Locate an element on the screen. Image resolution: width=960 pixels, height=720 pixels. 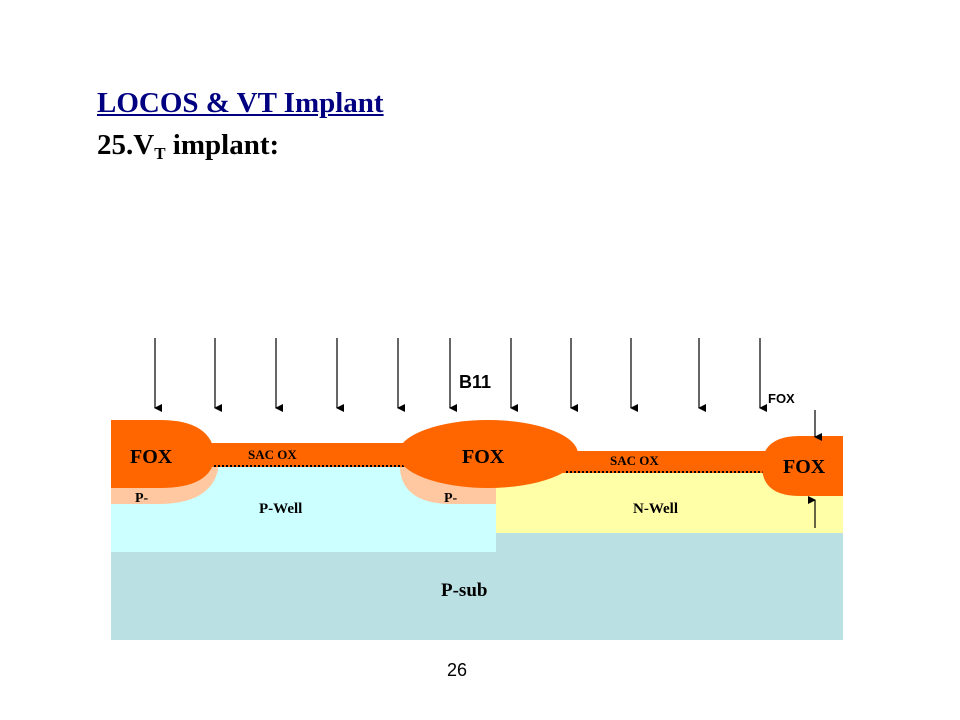
fox-callout-label: FOX is located at coordinates (781, 398).